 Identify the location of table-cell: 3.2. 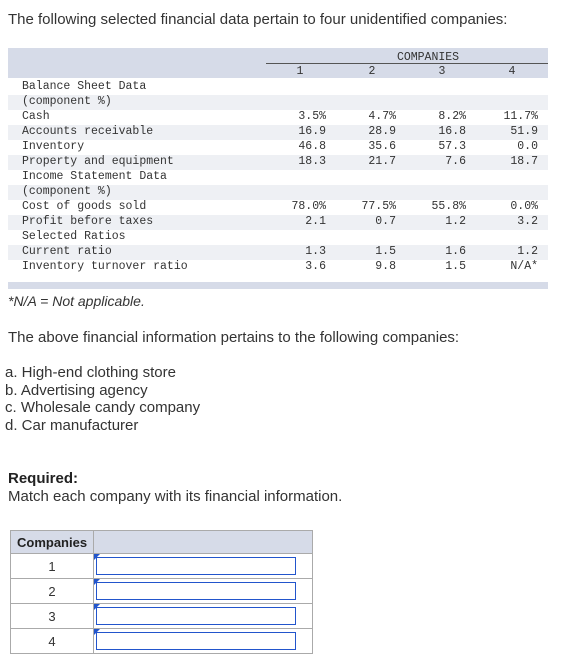
(527, 221).